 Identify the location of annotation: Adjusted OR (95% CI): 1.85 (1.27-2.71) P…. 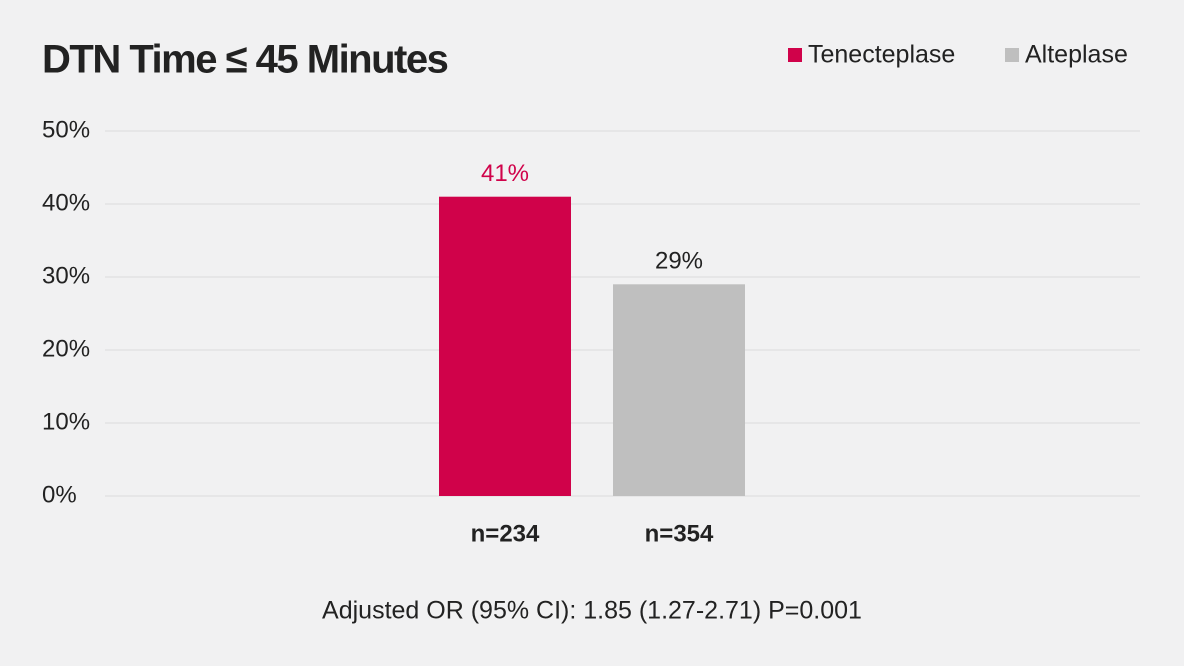
(592, 611).